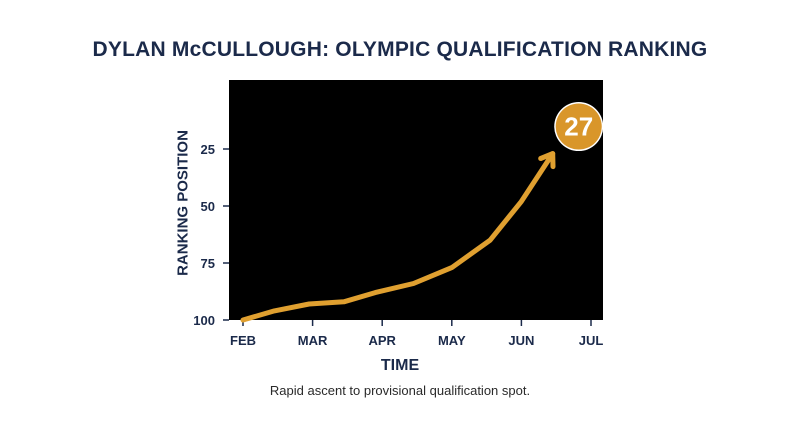  Describe the element at coordinates (521, 340) in the screenshot. I see `x-tick-label: JUN` at that location.